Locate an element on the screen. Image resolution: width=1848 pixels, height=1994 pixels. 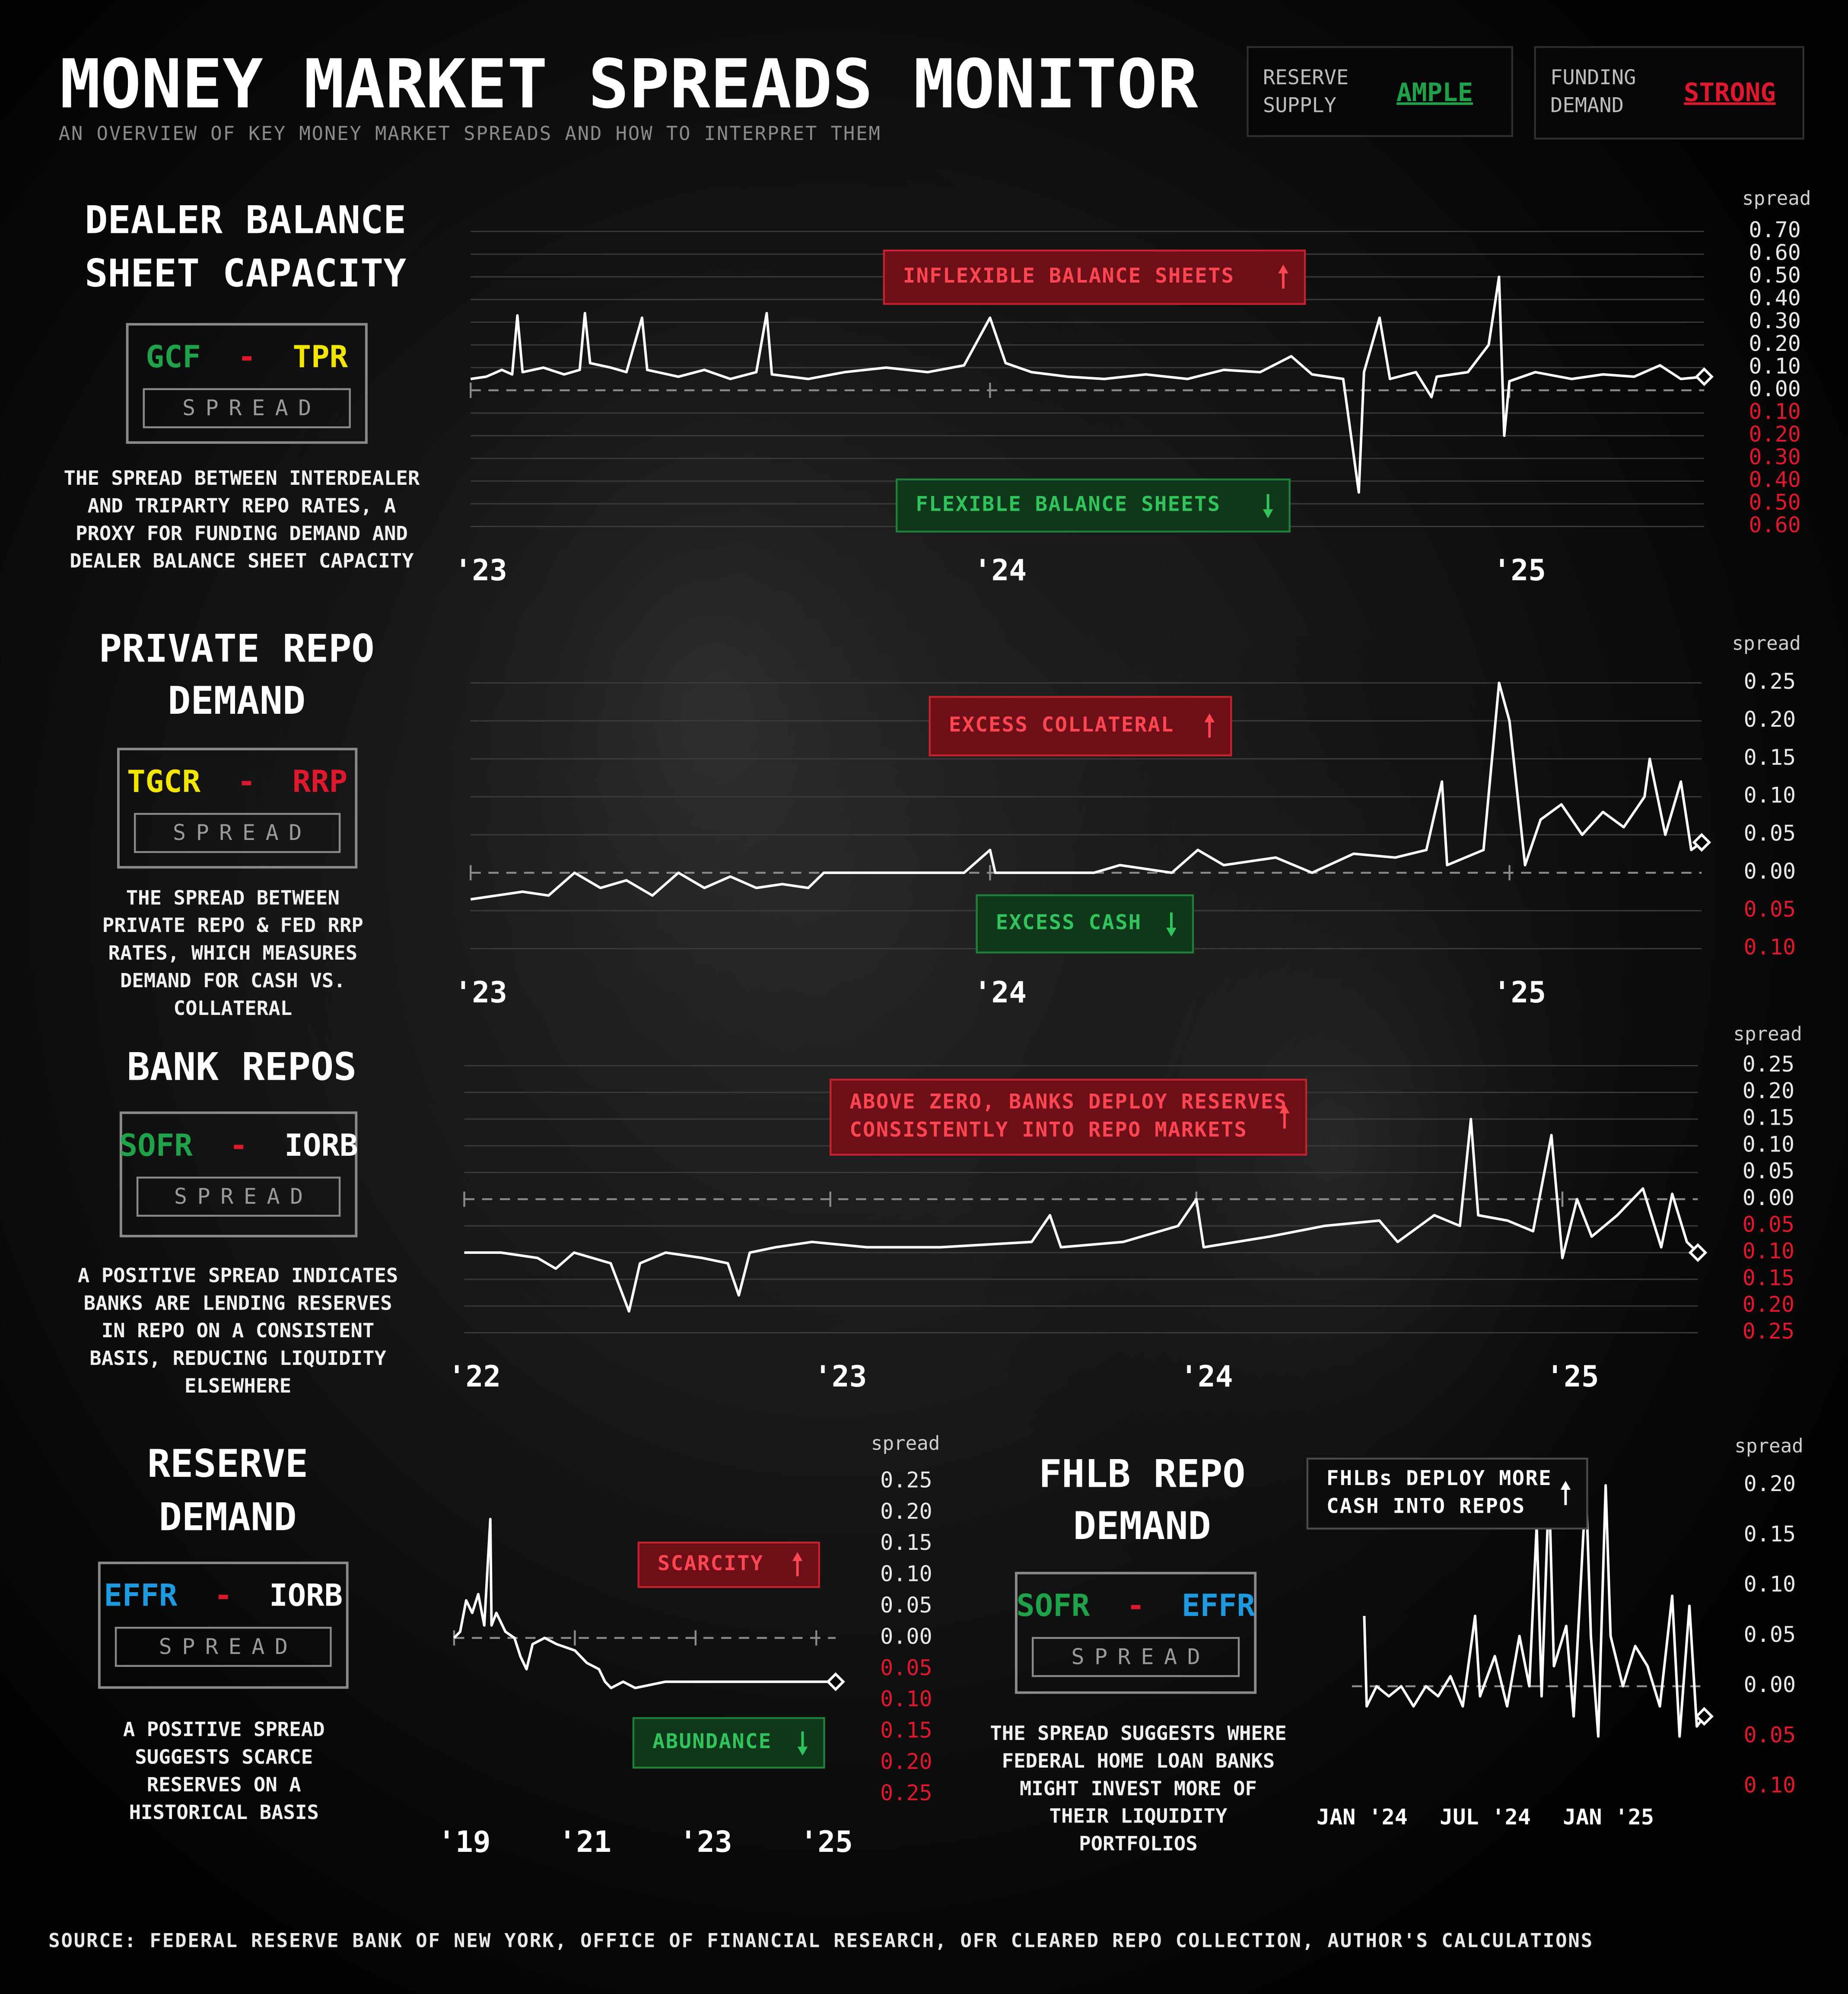
description-line: SUGGESTS SCARCE is located at coordinates (224, 1757).